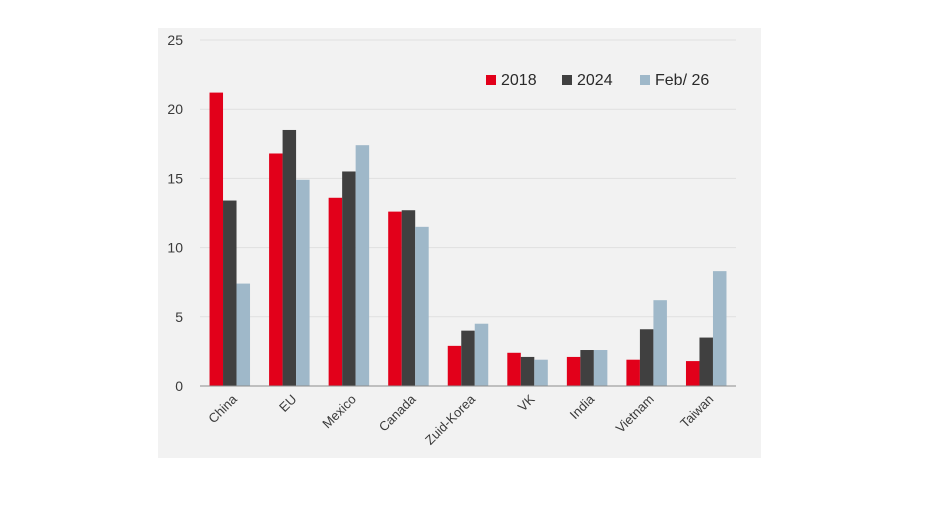 The image size is (946, 506). What do you see at coordinates (519, 80) in the screenshot?
I see `legend-label: 2018` at bounding box center [519, 80].